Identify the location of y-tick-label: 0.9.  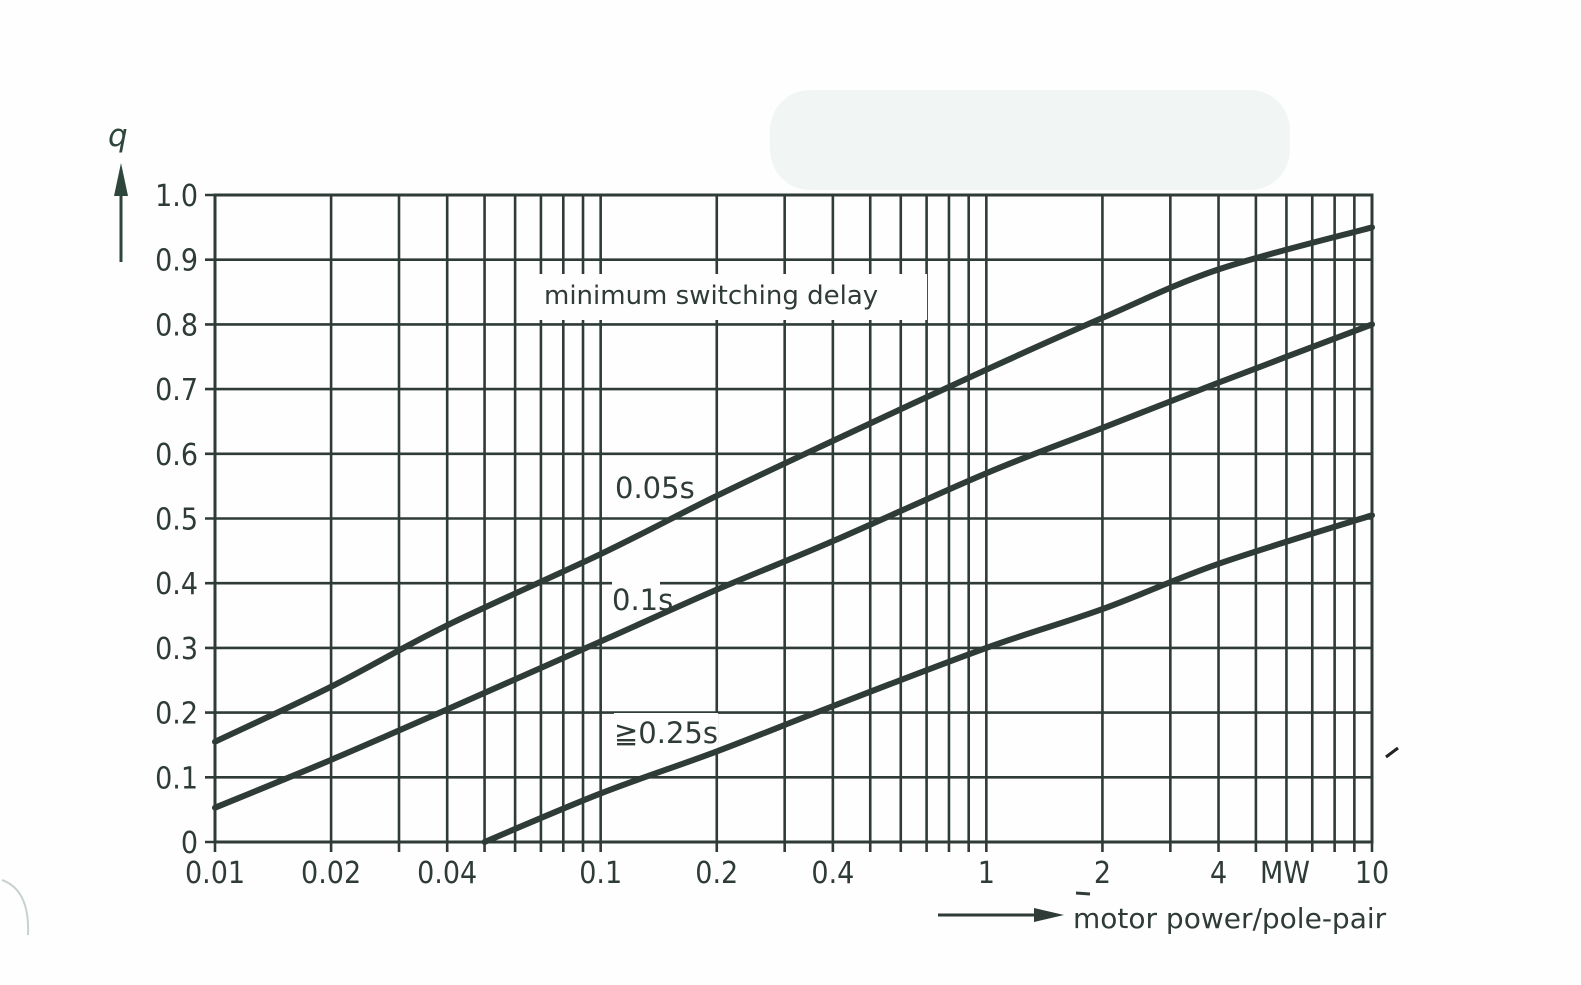
(176, 261).